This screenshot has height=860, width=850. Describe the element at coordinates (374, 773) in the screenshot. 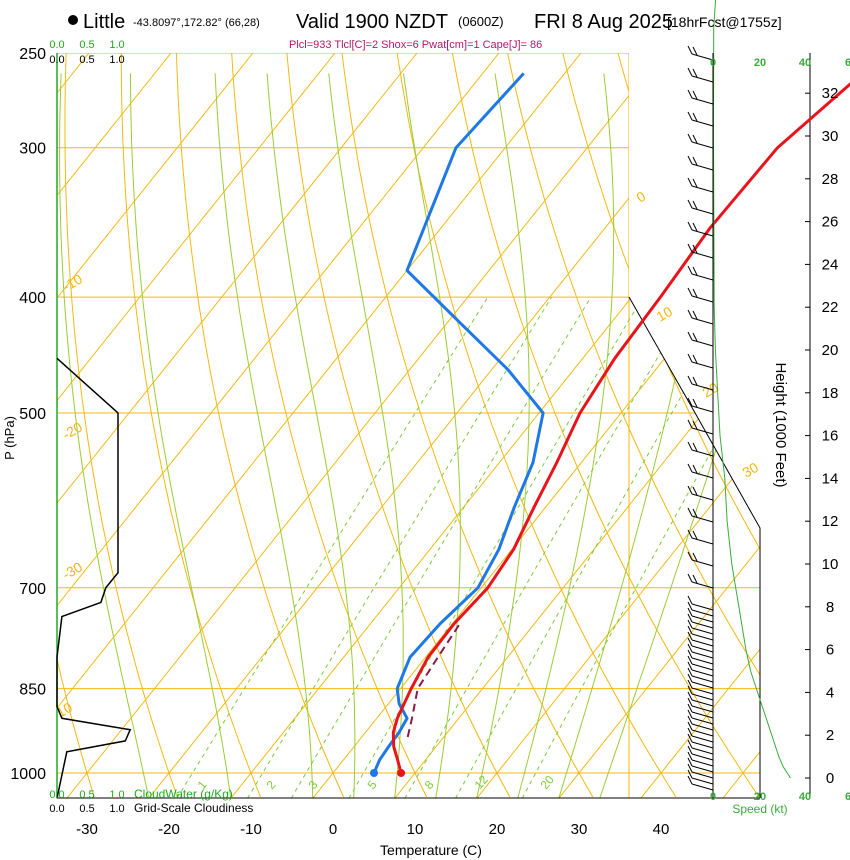

I see `dewpoint-surface-dot` at that location.